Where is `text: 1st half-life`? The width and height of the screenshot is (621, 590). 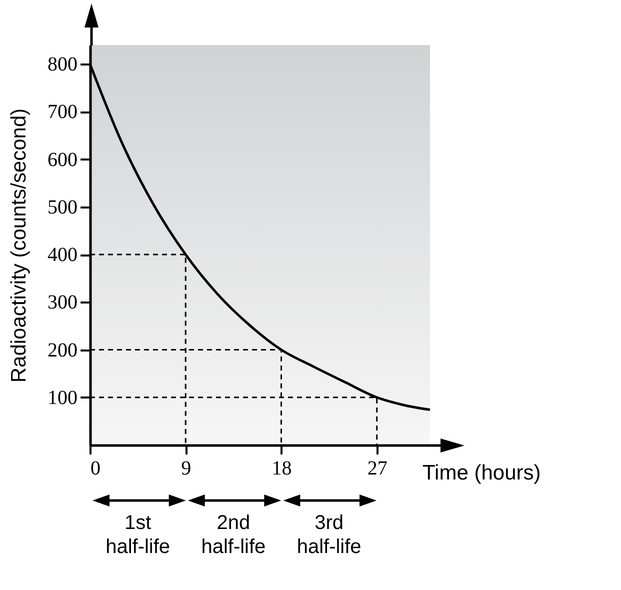 text: 1st half-life is located at coordinates (138, 535).